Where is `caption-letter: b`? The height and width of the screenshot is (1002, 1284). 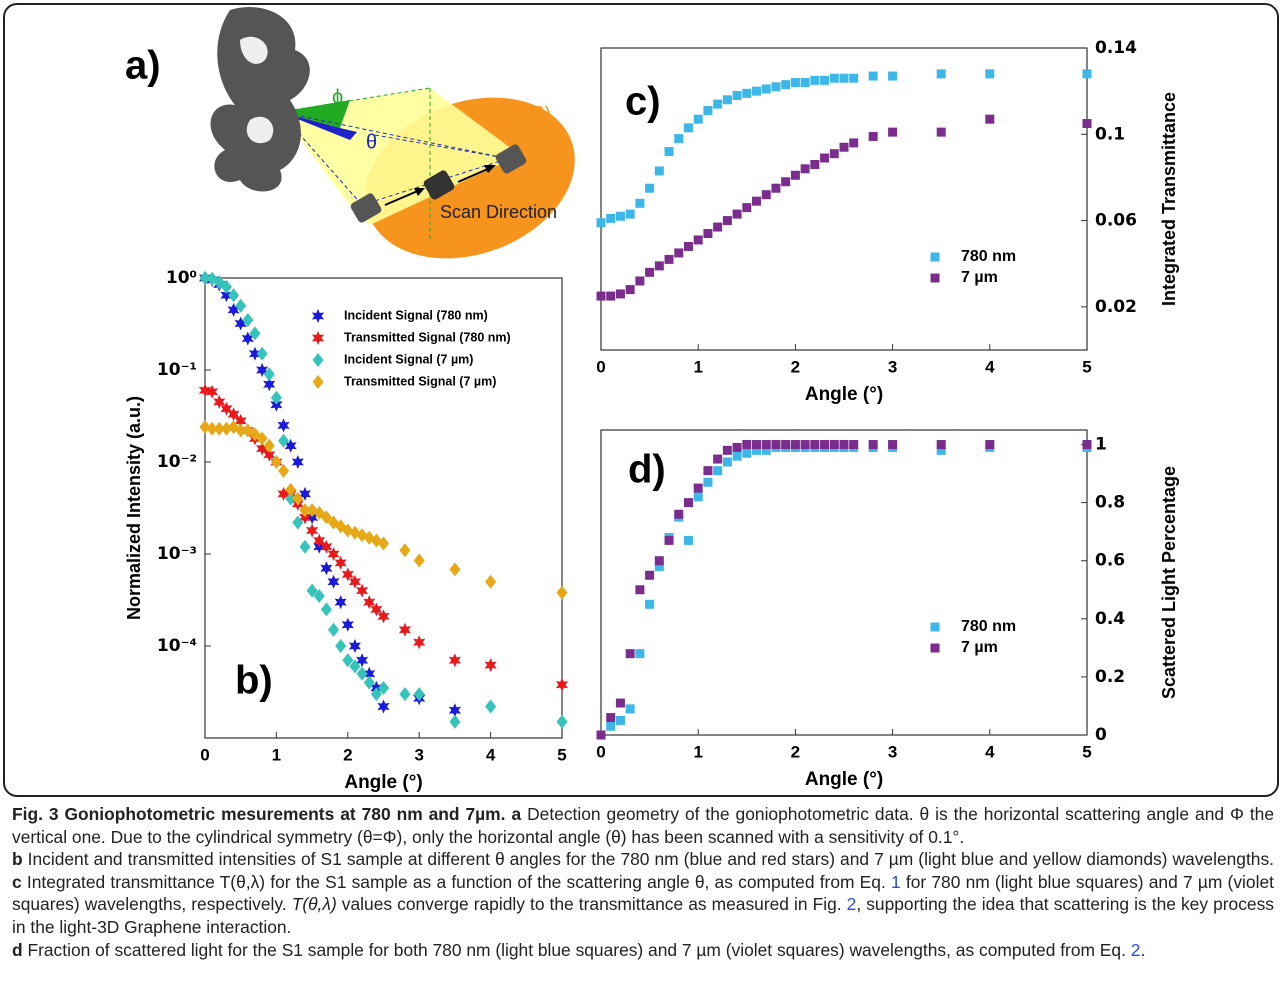 caption-letter: b is located at coordinates (17, 859).